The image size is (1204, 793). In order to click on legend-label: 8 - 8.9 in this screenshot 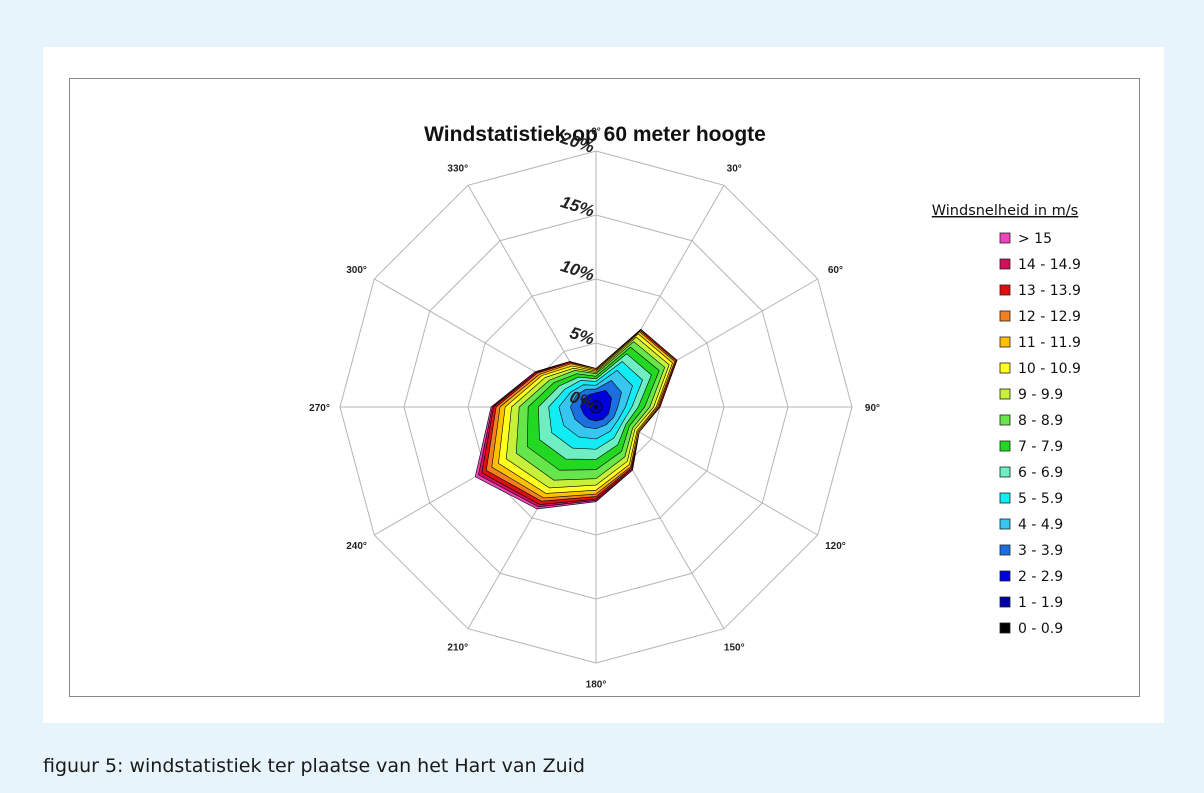, I will do `click(1040, 421)`.